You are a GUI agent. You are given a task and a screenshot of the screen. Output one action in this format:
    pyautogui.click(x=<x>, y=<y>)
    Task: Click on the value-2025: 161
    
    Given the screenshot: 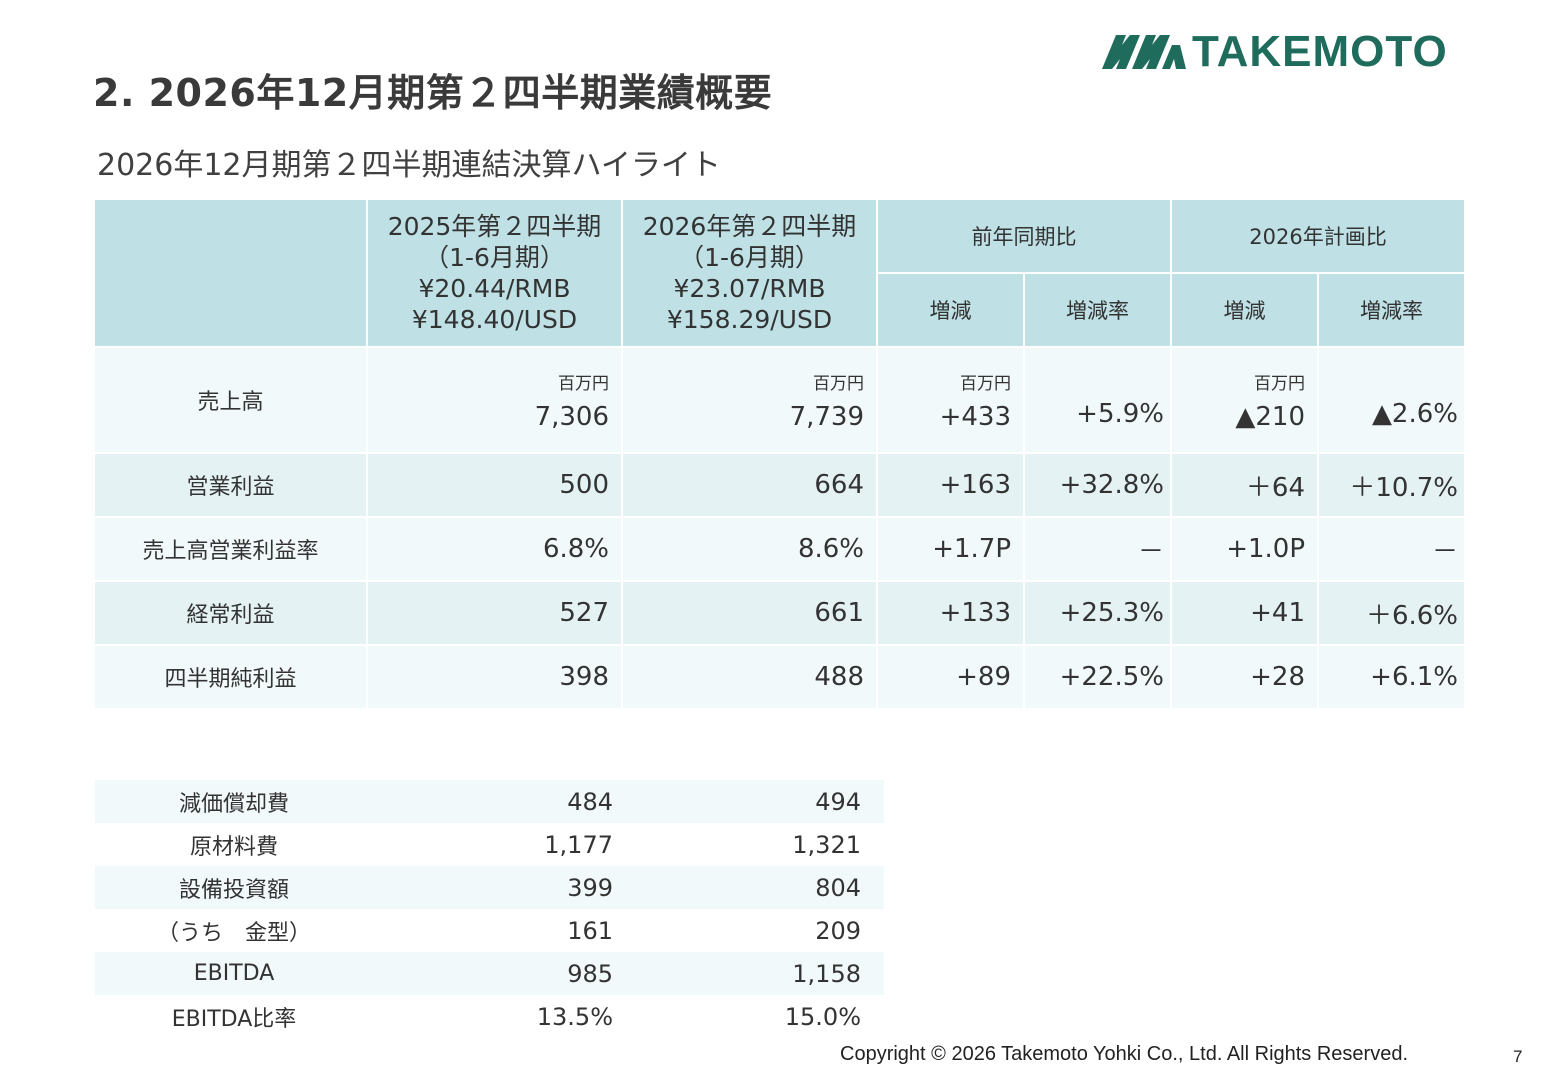 What is the action you would take?
    pyautogui.click(x=493, y=930)
    